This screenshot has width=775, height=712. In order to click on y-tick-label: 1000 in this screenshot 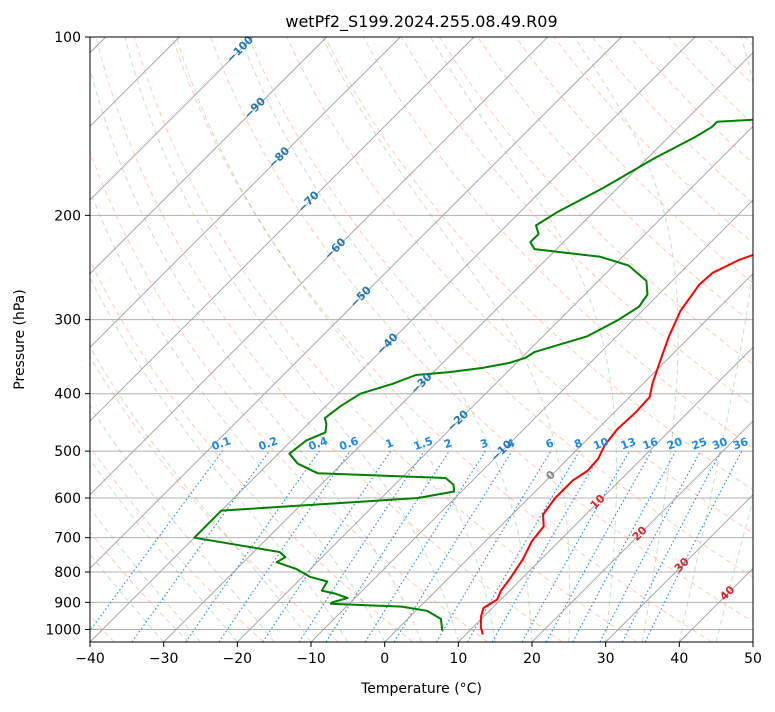, I will do `click(63, 630)`.